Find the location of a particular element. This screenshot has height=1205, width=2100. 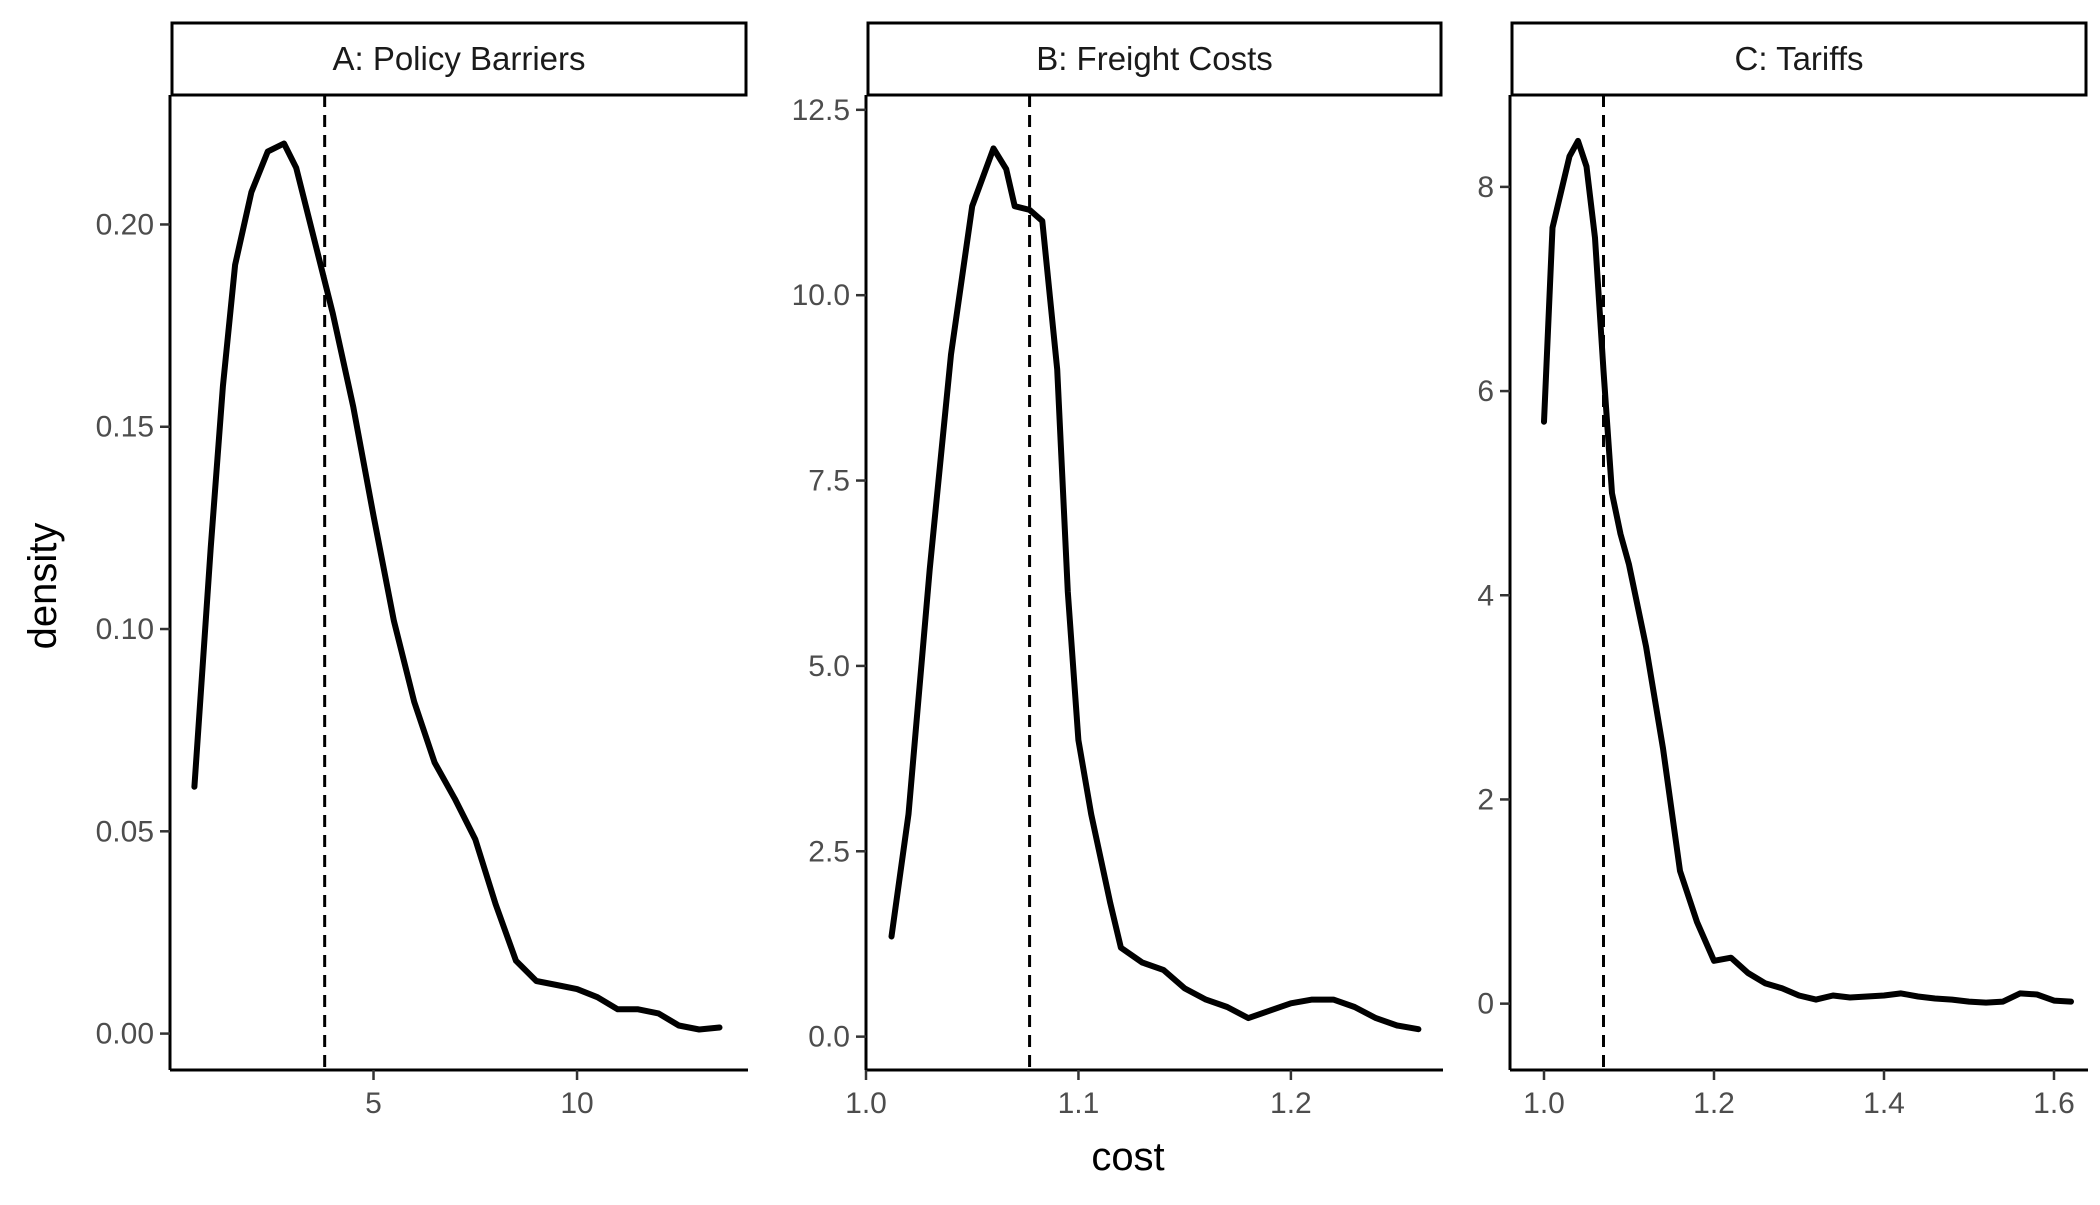

y-tick-label: 8 is located at coordinates (1485, 187).